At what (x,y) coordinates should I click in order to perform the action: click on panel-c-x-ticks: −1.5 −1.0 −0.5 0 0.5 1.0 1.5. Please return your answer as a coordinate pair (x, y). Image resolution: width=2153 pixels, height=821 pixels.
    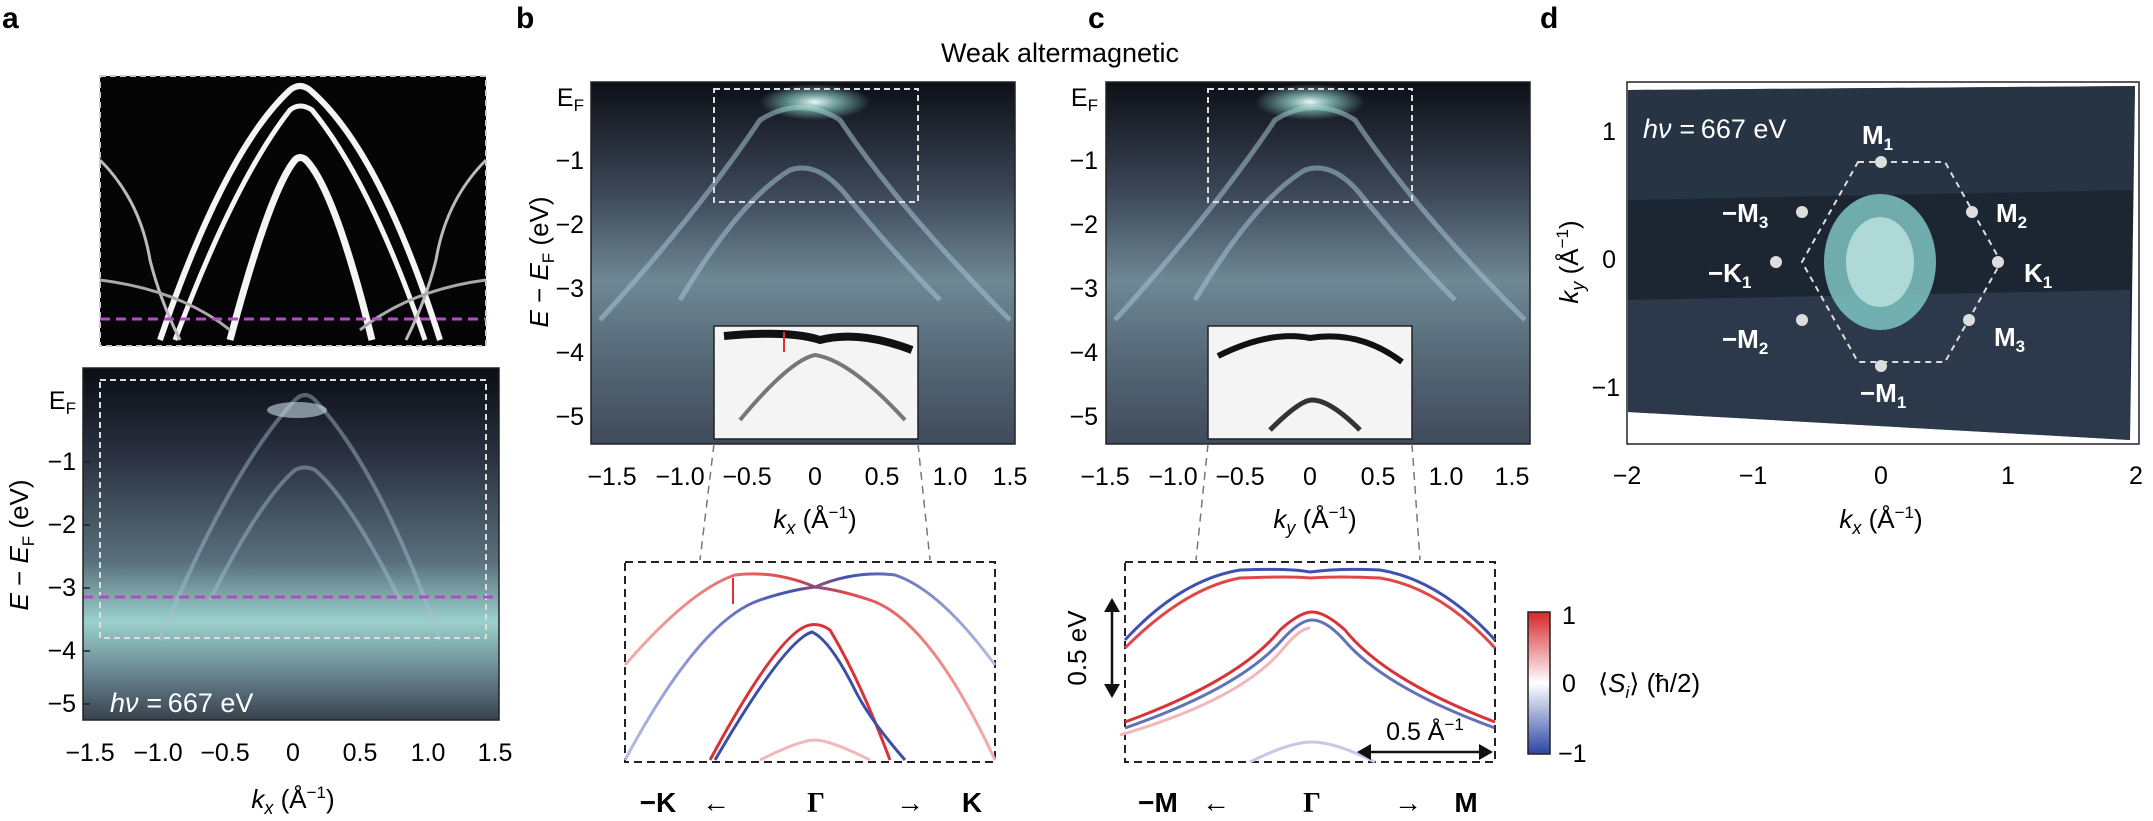
    Looking at the image, I should click on (1304, 477).